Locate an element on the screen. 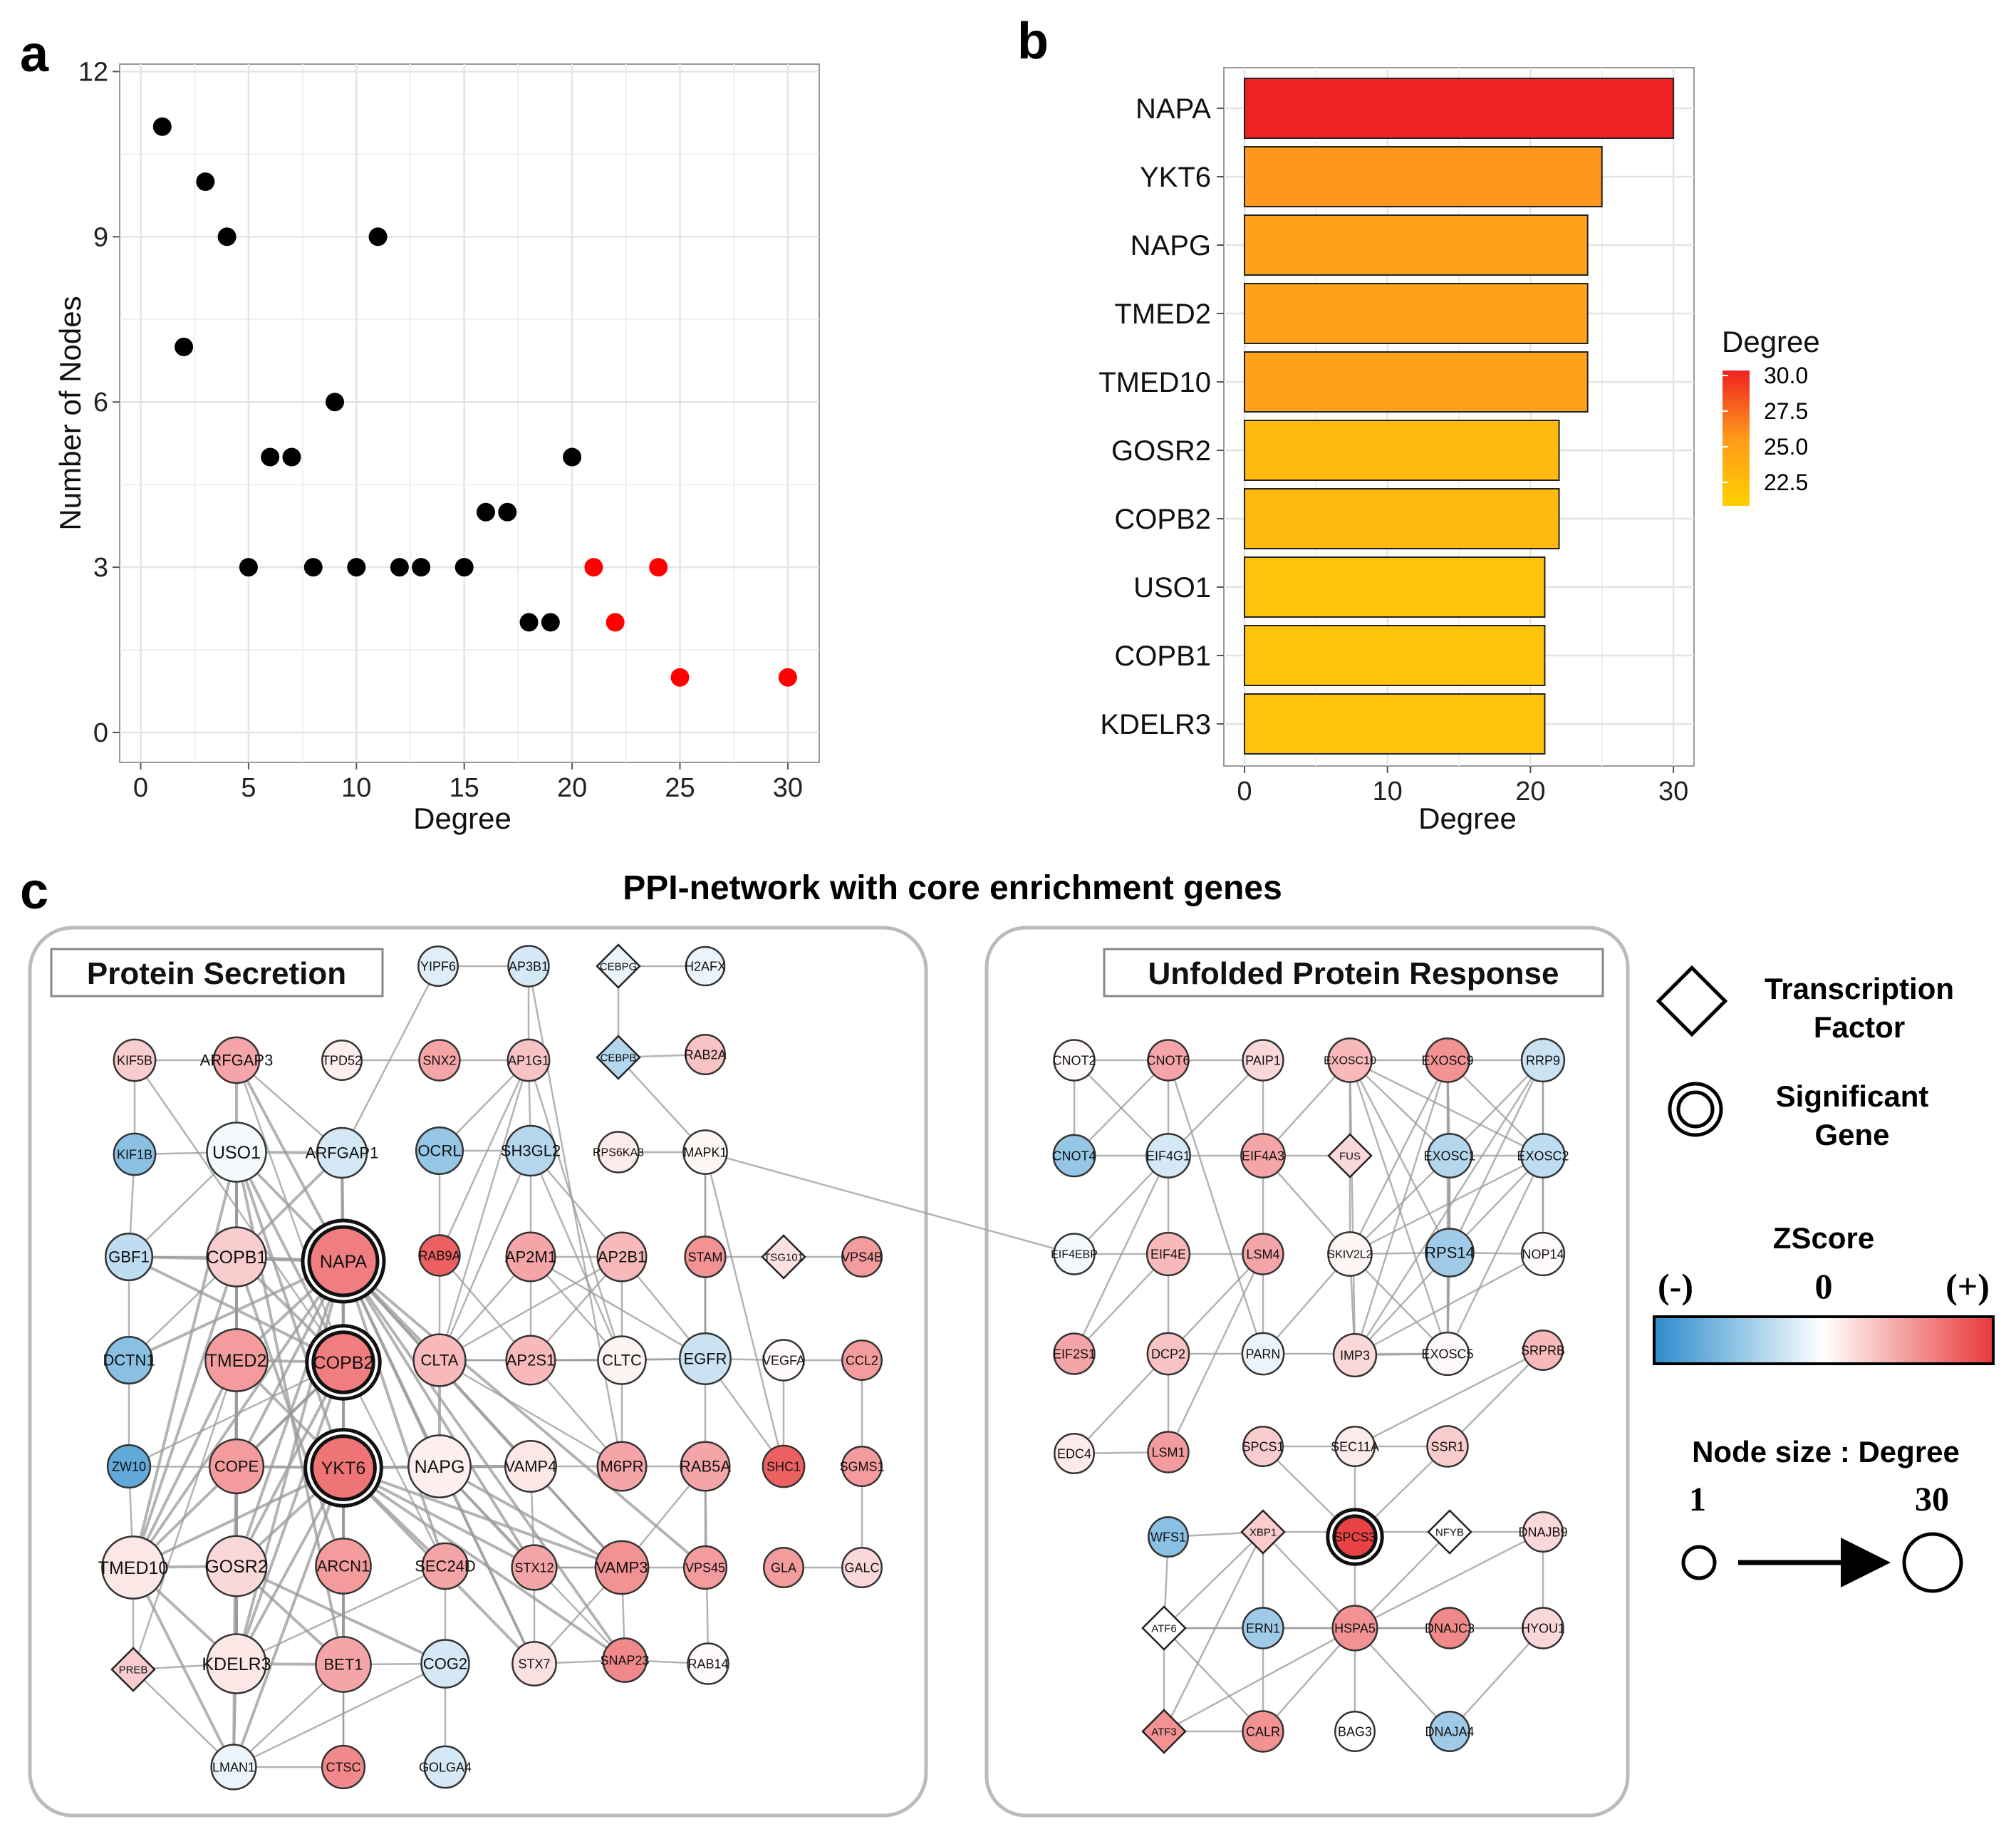  node-AP1G1: AP1G1 is located at coordinates (528, 1060).